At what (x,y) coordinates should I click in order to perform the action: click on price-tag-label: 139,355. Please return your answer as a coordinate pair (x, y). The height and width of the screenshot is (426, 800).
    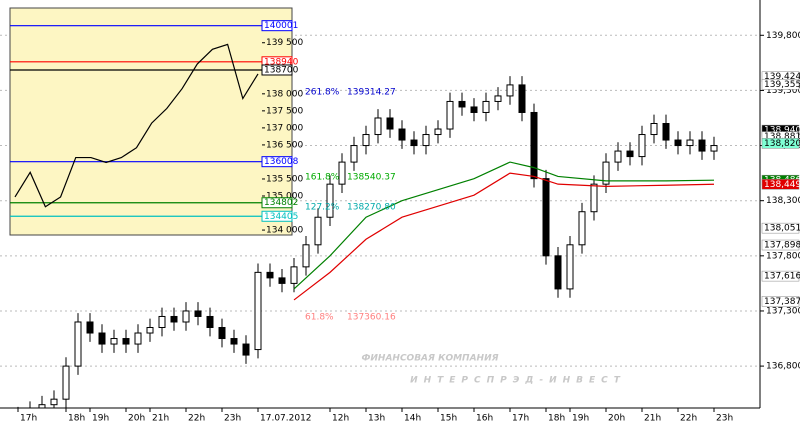
    Looking at the image, I should click on (782, 85).